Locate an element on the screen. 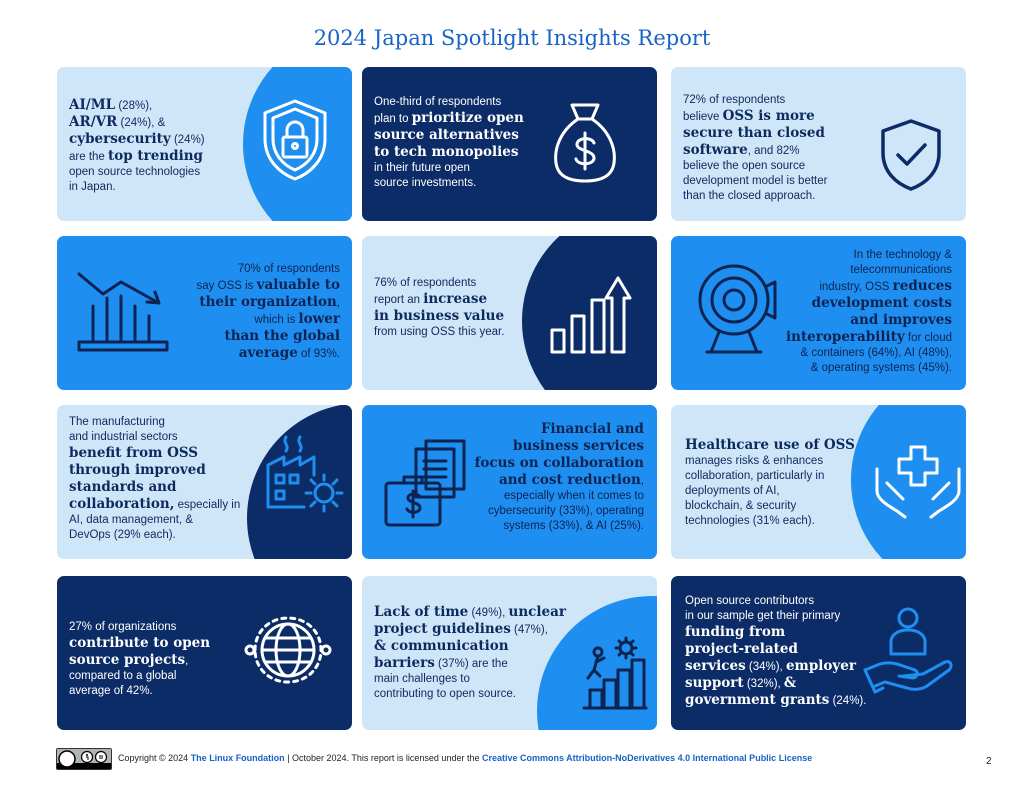  body-text: manages risks & enhances is located at coordinates (754, 461).